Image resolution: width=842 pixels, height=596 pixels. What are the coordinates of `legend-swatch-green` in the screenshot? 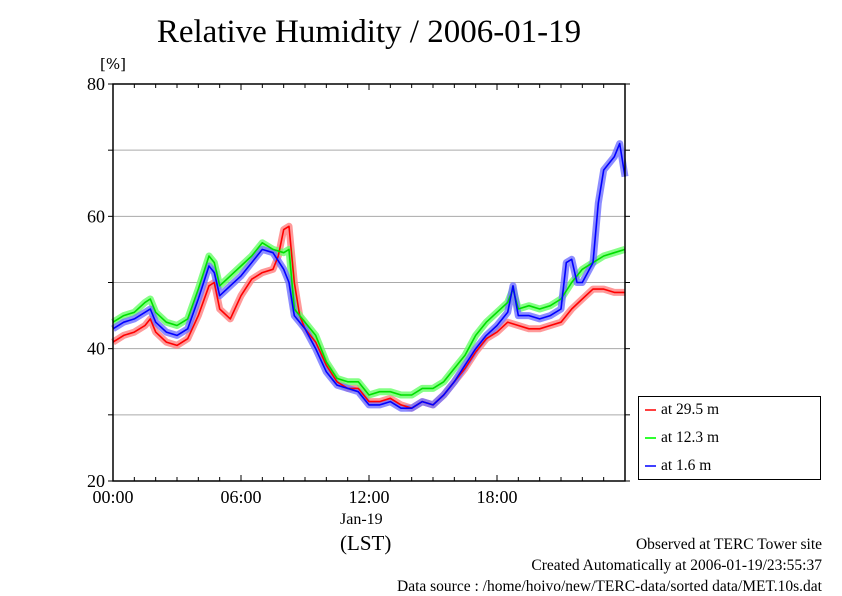 It's located at (650, 438).